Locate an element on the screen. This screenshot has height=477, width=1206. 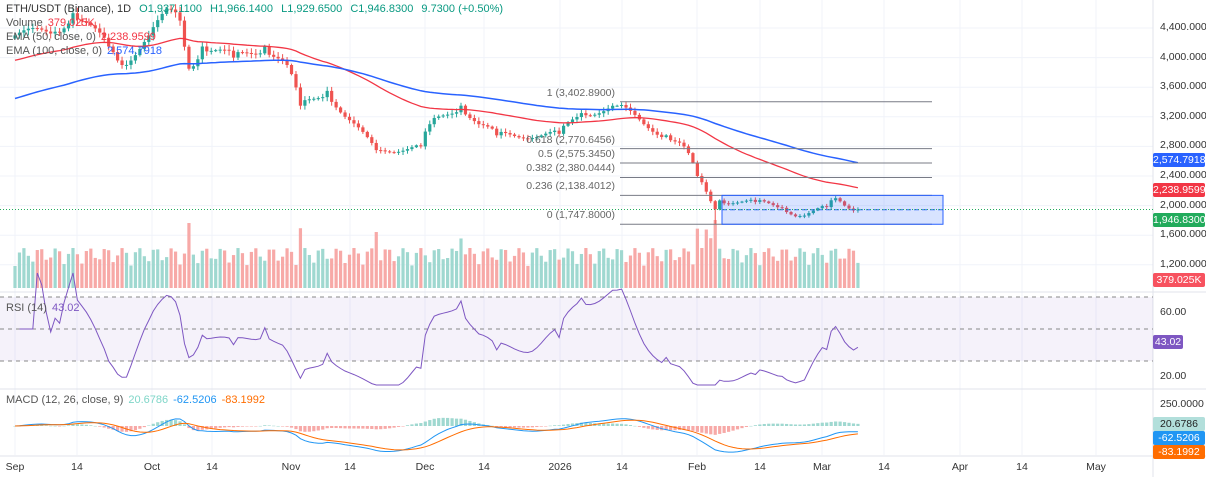
x-tick-label: Apr is located at coordinates (960, 467).